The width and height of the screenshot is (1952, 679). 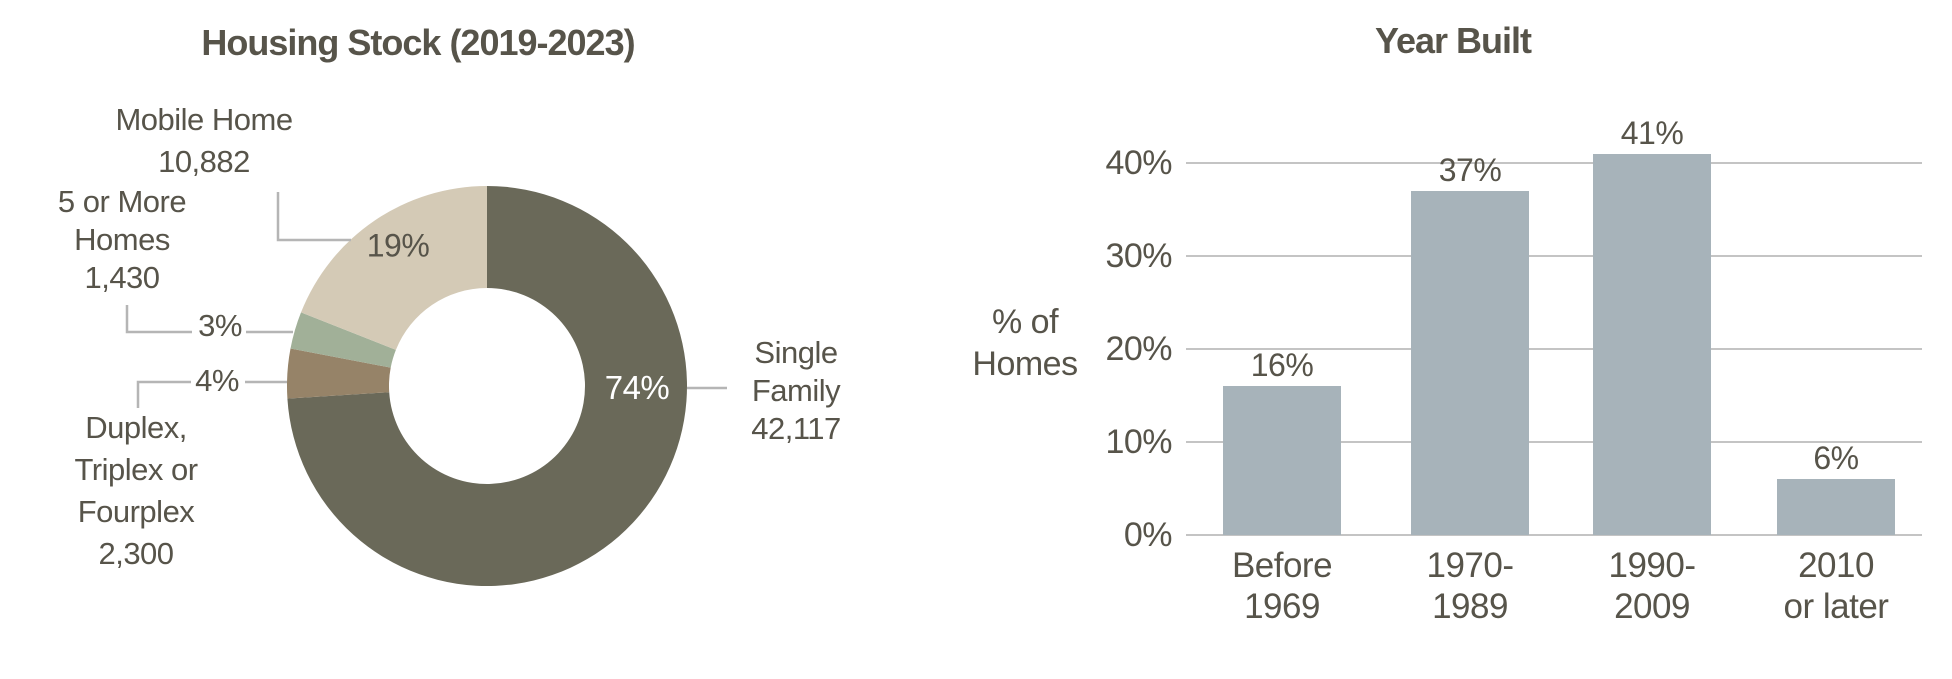 I want to click on bar-value-label-0: 16%, so click(x=1282, y=365).